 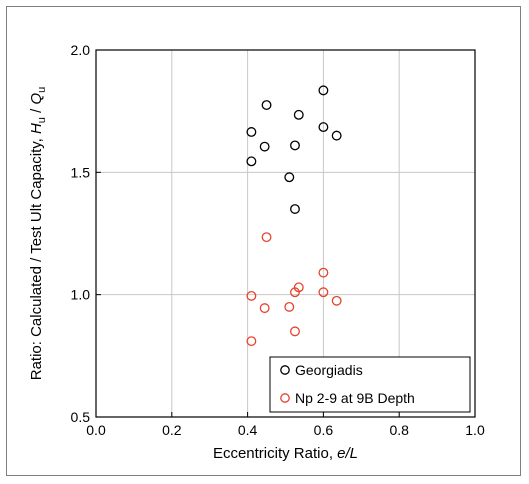 I want to click on y-tick-label: 1.0, so click(x=81, y=295).